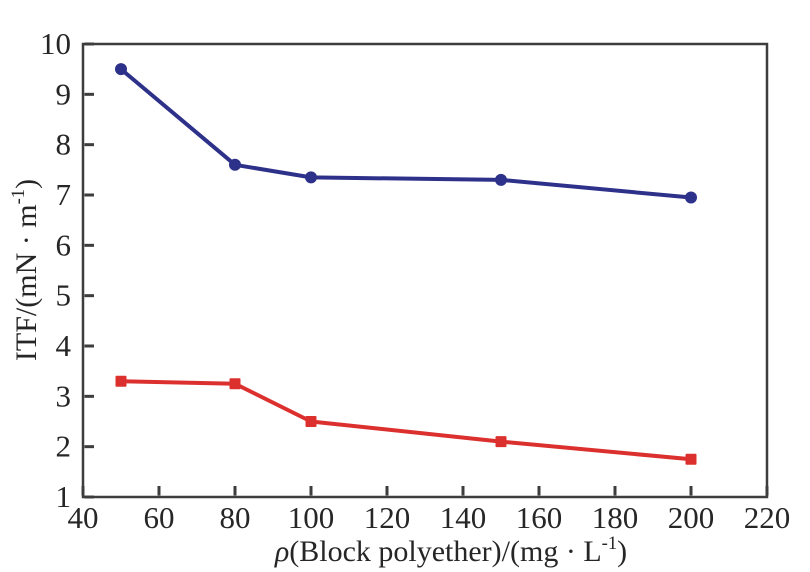 The height and width of the screenshot is (572, 810). What do you see at coordinates (429, 510) in the screenshot?
I see `x-axis: 40 60 80 100 120 140 160 180 200 220` at bounding box center [429, 510].